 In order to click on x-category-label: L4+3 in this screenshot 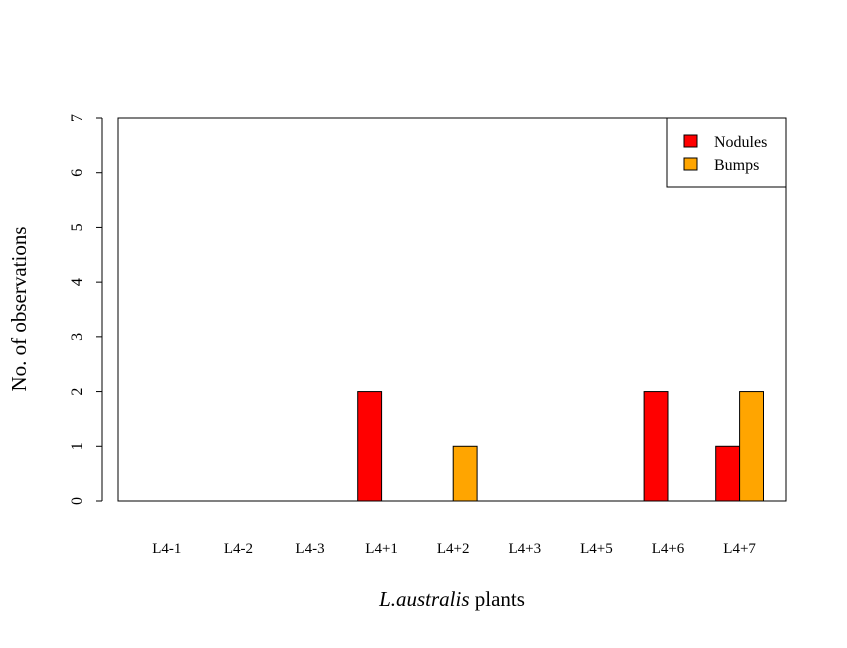, I will do `click(524, 549)`.